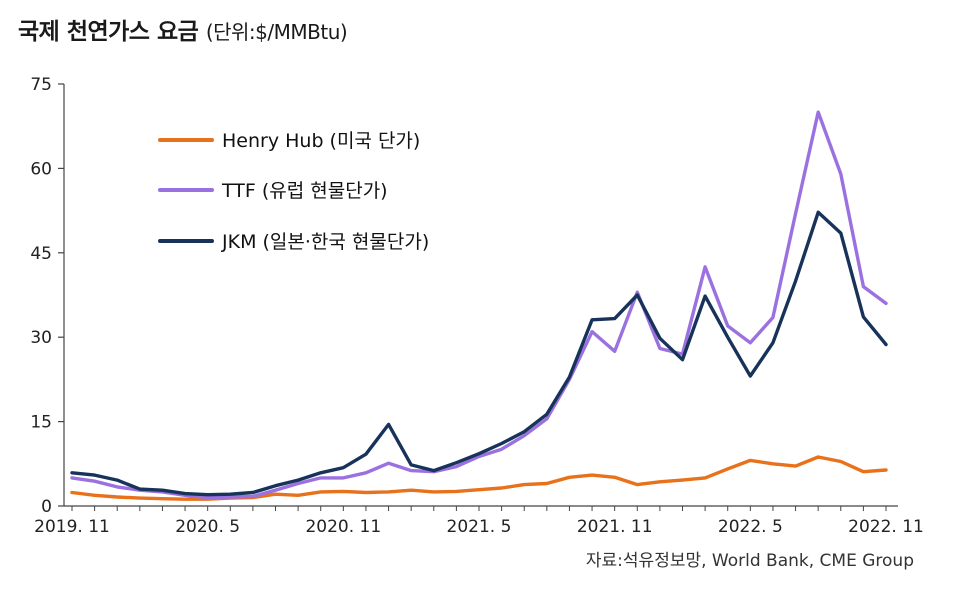 The height and width of the screenshot is (594, 960). I want to click on x-tick-label: 2022. 5, so click(750, 527).